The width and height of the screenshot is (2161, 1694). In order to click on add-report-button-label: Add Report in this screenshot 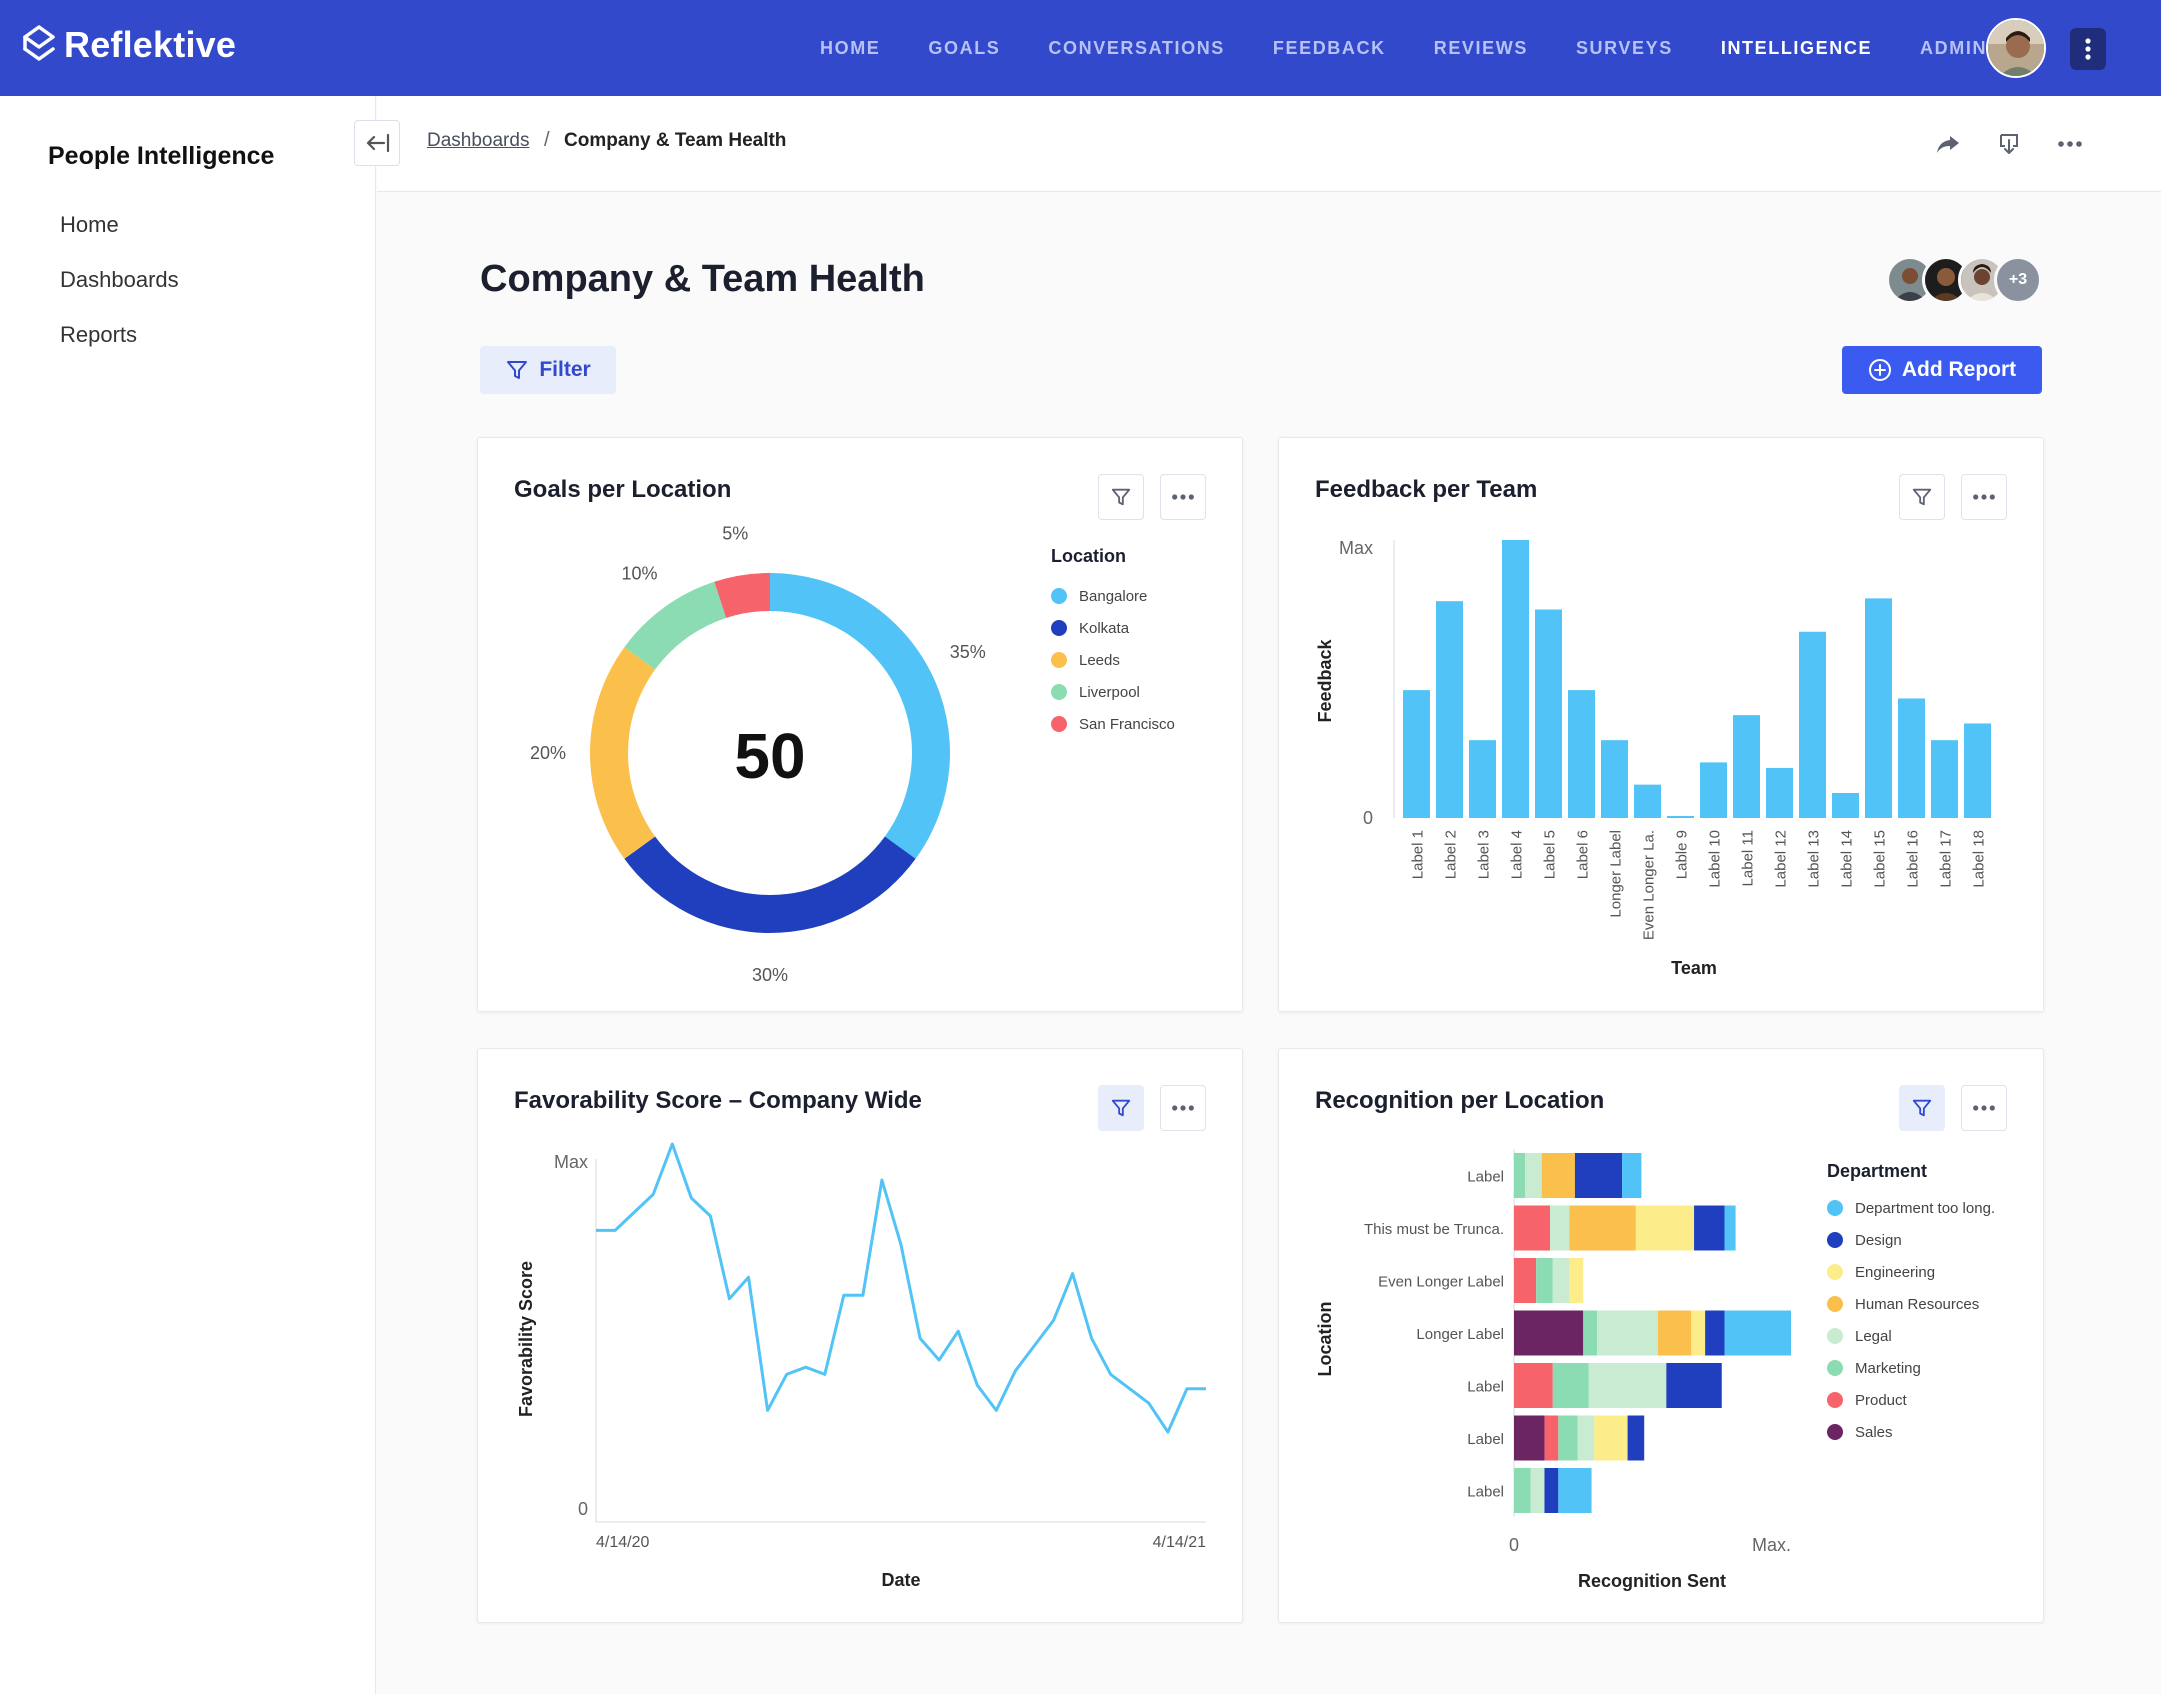, I will do `click(1959, 369)`.